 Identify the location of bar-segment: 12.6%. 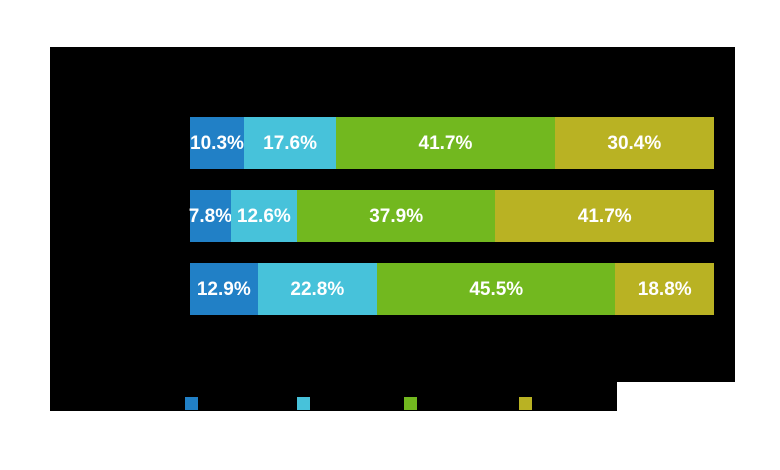
(263, 216).